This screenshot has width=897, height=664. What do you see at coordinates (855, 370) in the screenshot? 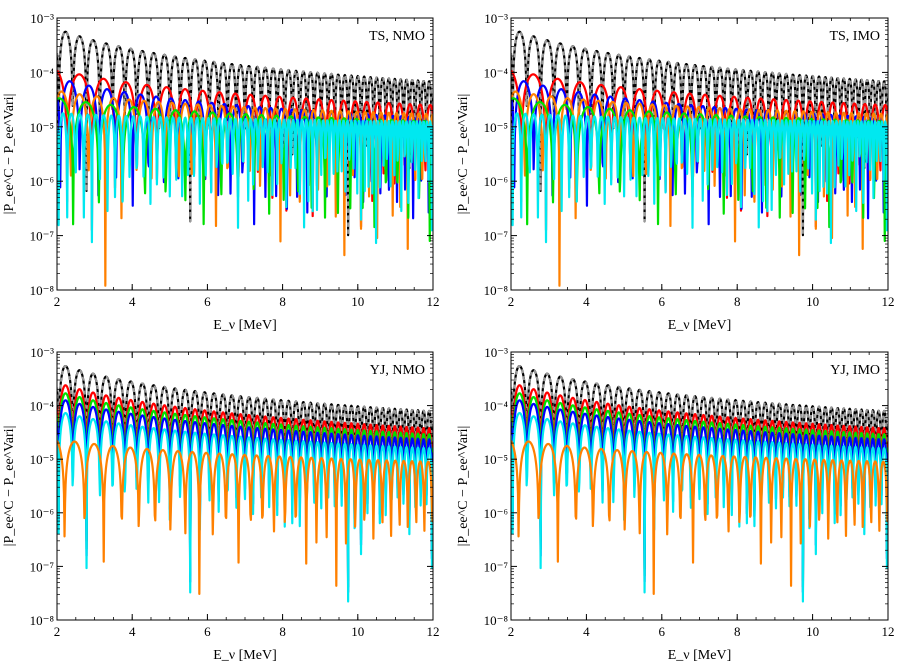
I see `panel-annotation: YJ, IMO` at bounding box center [855, 370].